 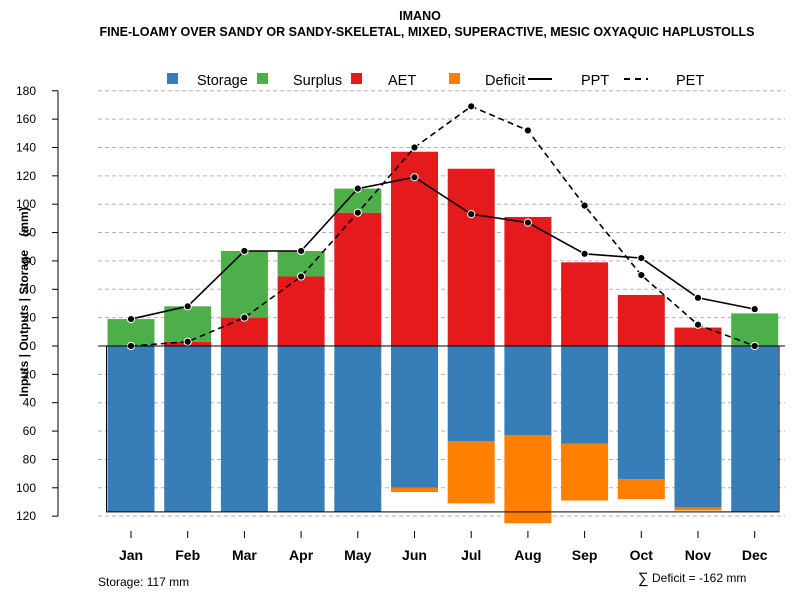 I want to click on aet-bar-nov, so click(x=698, y=336).